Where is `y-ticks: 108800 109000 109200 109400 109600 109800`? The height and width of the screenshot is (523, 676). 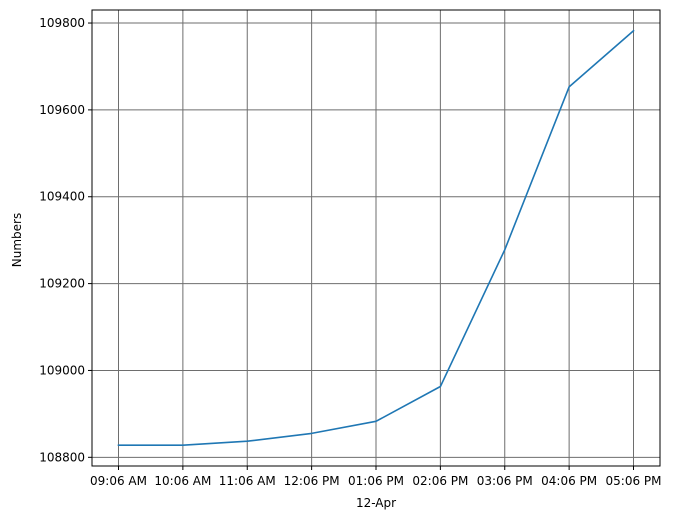 y-ticks: 108800 109000 109200 109400 109600 109800 is located at coordinates (65, 240).